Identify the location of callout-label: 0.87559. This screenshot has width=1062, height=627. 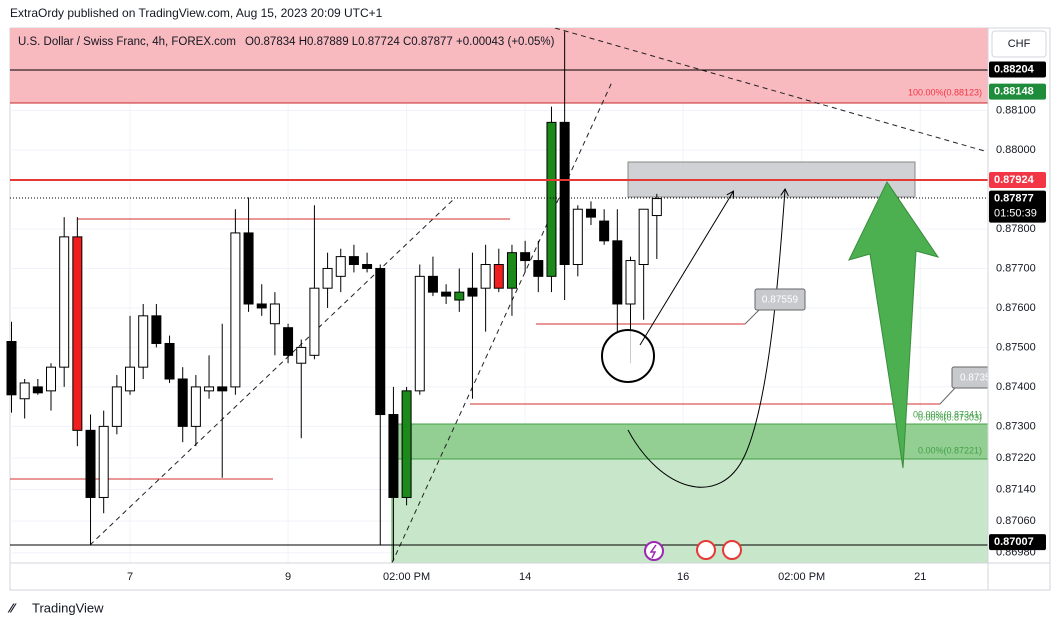
(780, 300).